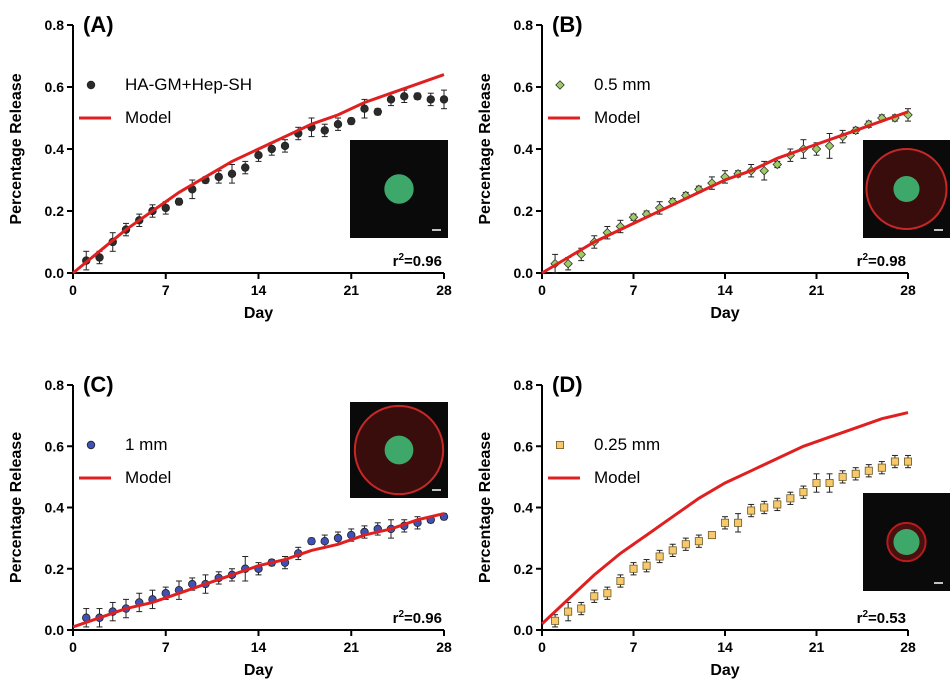 This screenshot has height=689, width=950. What do you see at coordinates (98, 24) in the screenshot?
I see `panel-label: (A)` at bounding box center [98, 24].